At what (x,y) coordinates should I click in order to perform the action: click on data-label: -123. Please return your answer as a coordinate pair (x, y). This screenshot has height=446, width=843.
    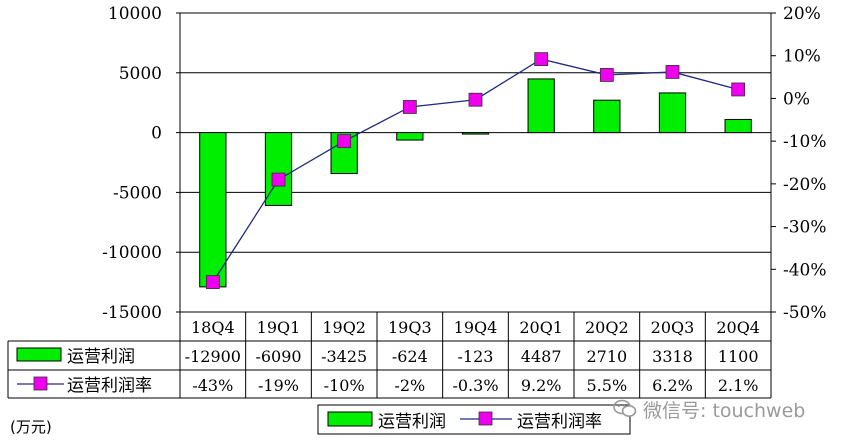
    Looking at the image, I should click on (476, 356).